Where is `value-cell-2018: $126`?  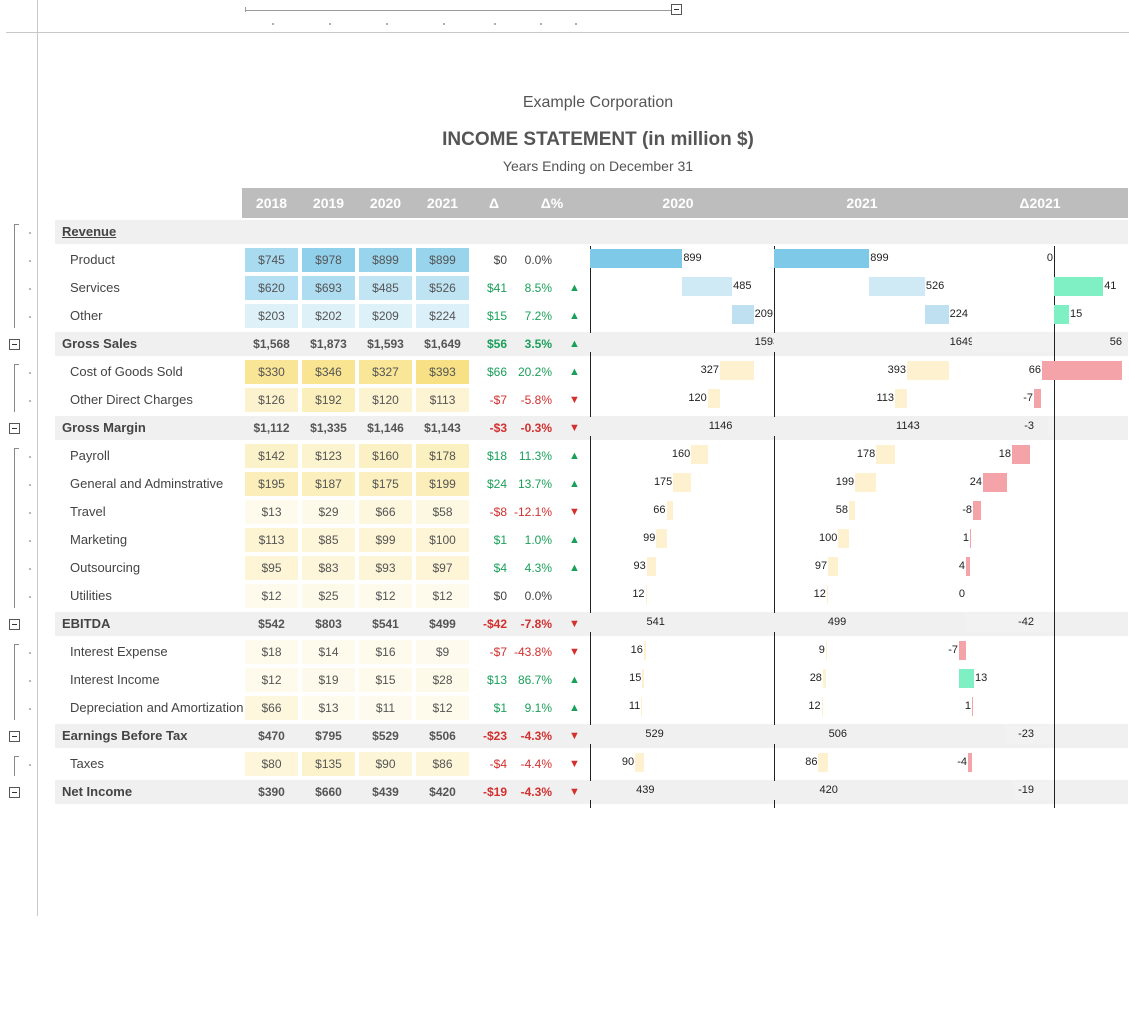 value-cell-2018: $126 is located at coordinates (271, 400).